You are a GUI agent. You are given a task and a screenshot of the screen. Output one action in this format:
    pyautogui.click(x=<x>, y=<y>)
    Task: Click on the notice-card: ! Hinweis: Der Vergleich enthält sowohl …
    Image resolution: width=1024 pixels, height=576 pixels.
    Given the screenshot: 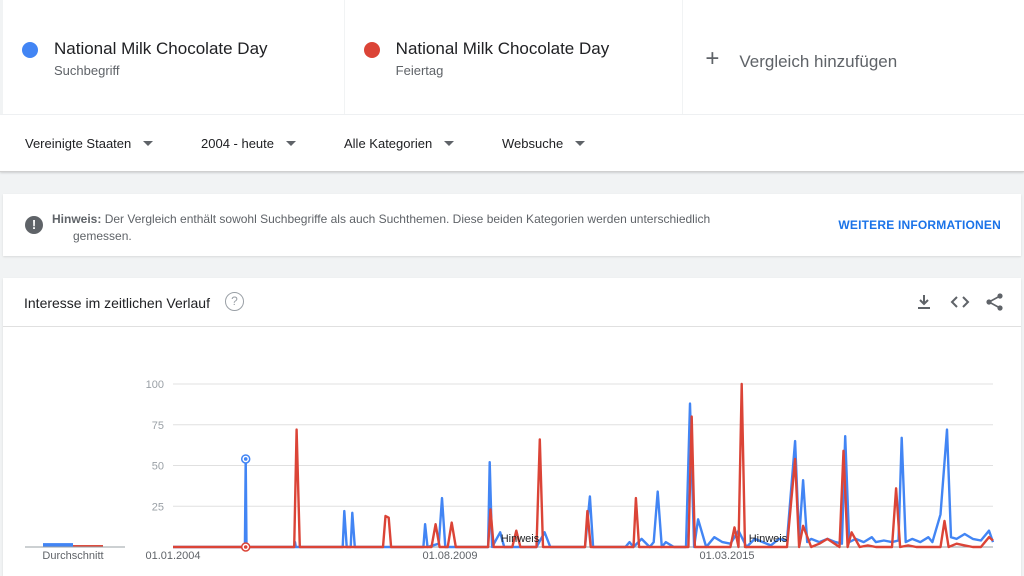 What is the action you would take?
    pyautogui.click(x=512, y=225)
    